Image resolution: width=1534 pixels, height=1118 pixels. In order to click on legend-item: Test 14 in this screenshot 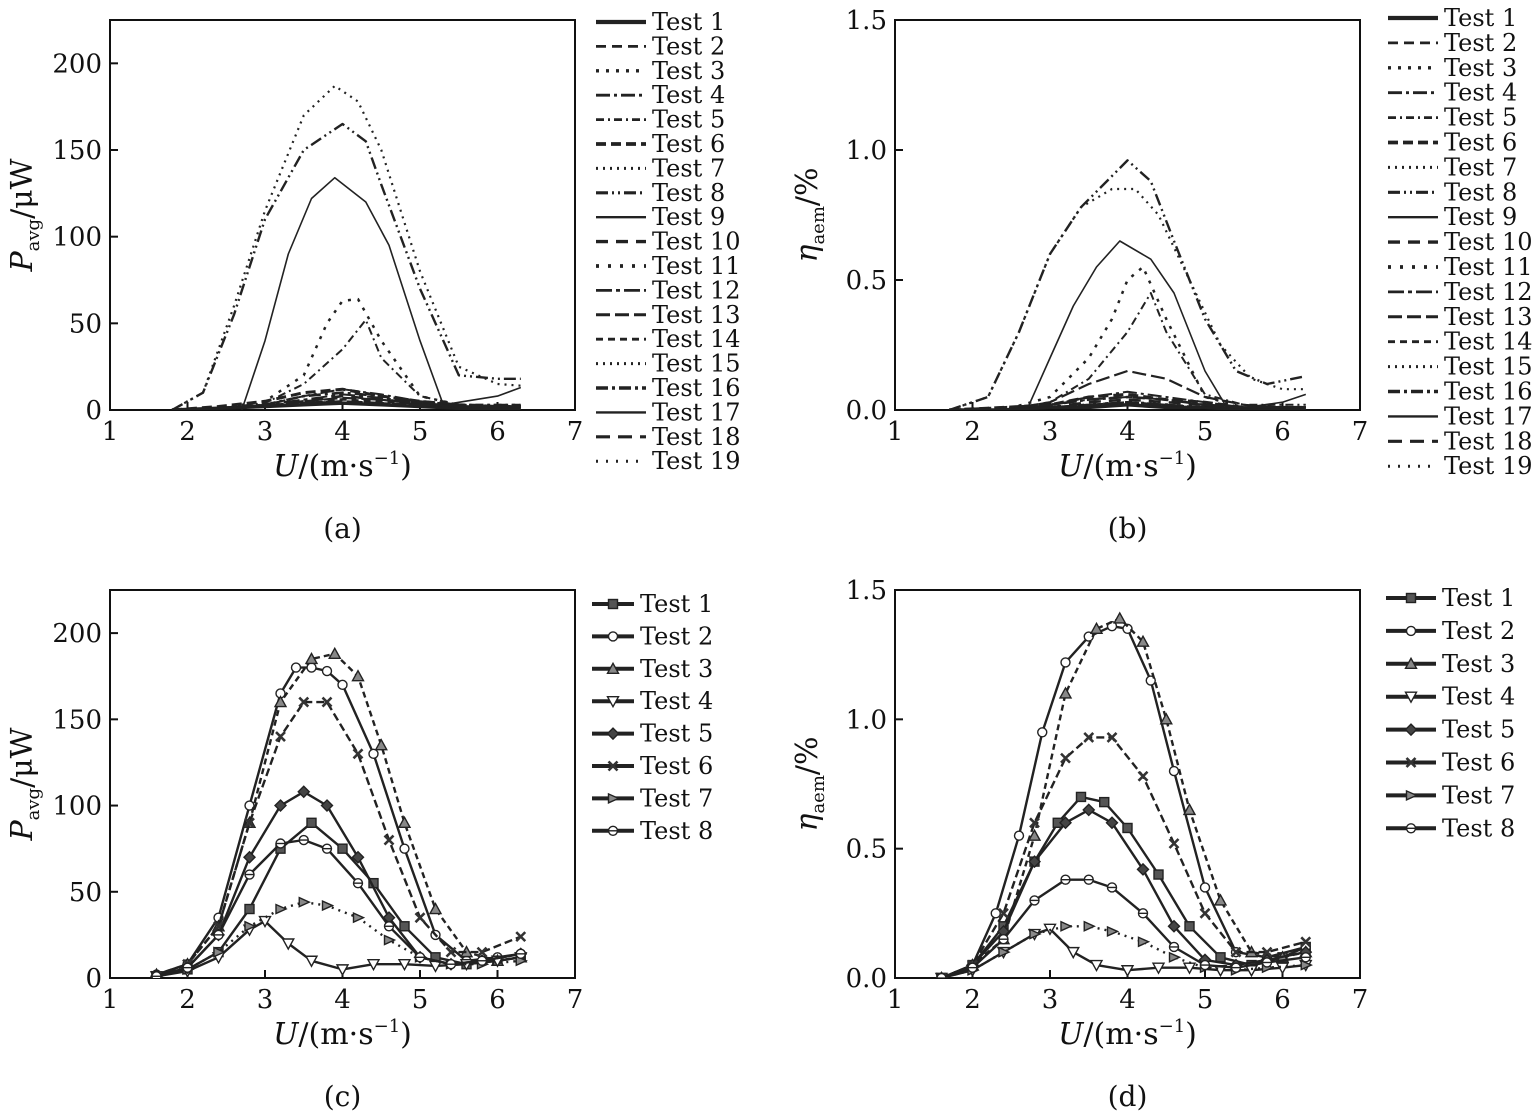, I will do `click(668, 339)`.